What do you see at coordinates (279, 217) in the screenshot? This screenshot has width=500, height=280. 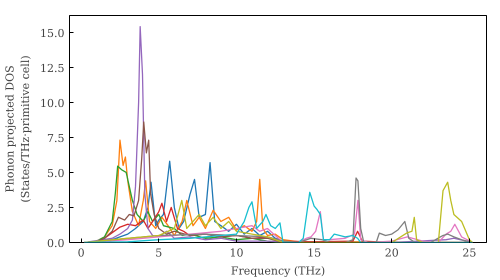 I see `line-series` at bounding box center [279, 217].